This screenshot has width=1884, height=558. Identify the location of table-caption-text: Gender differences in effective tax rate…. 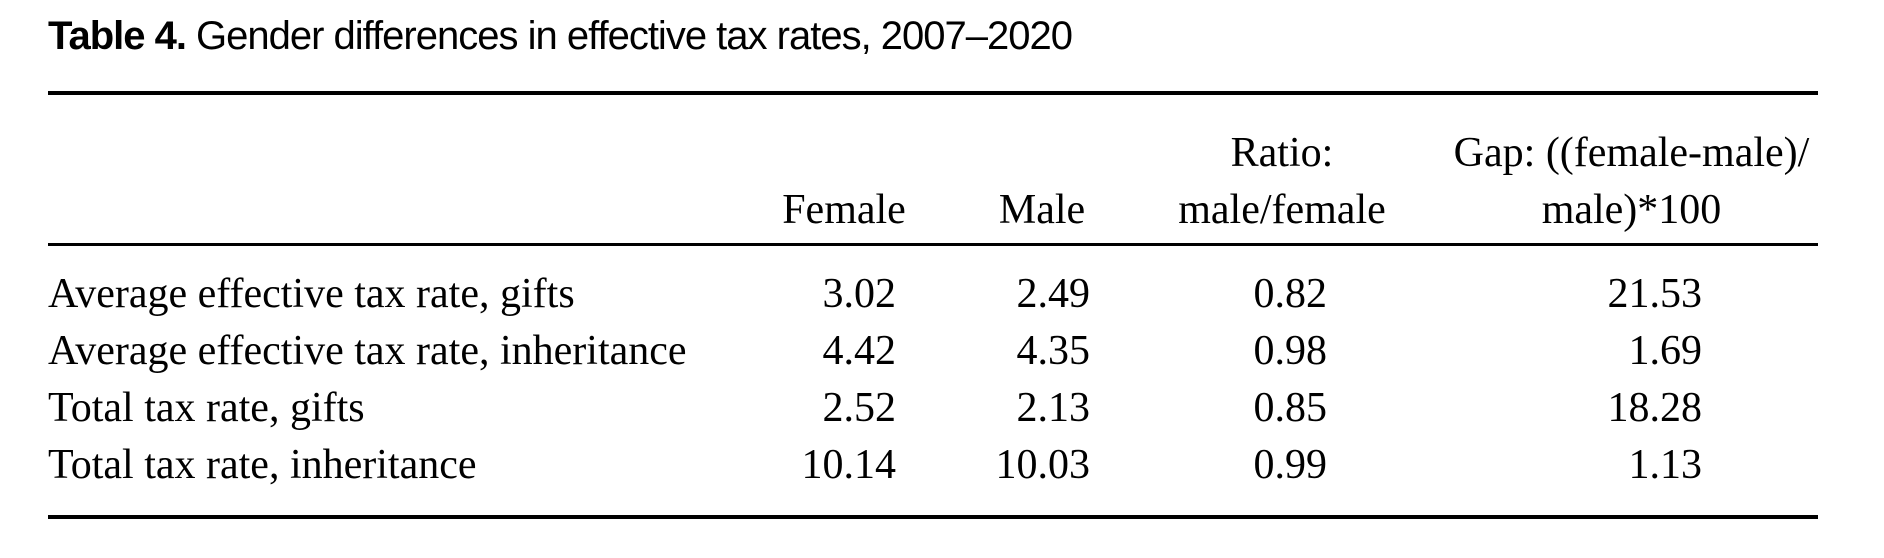
(634, 36).